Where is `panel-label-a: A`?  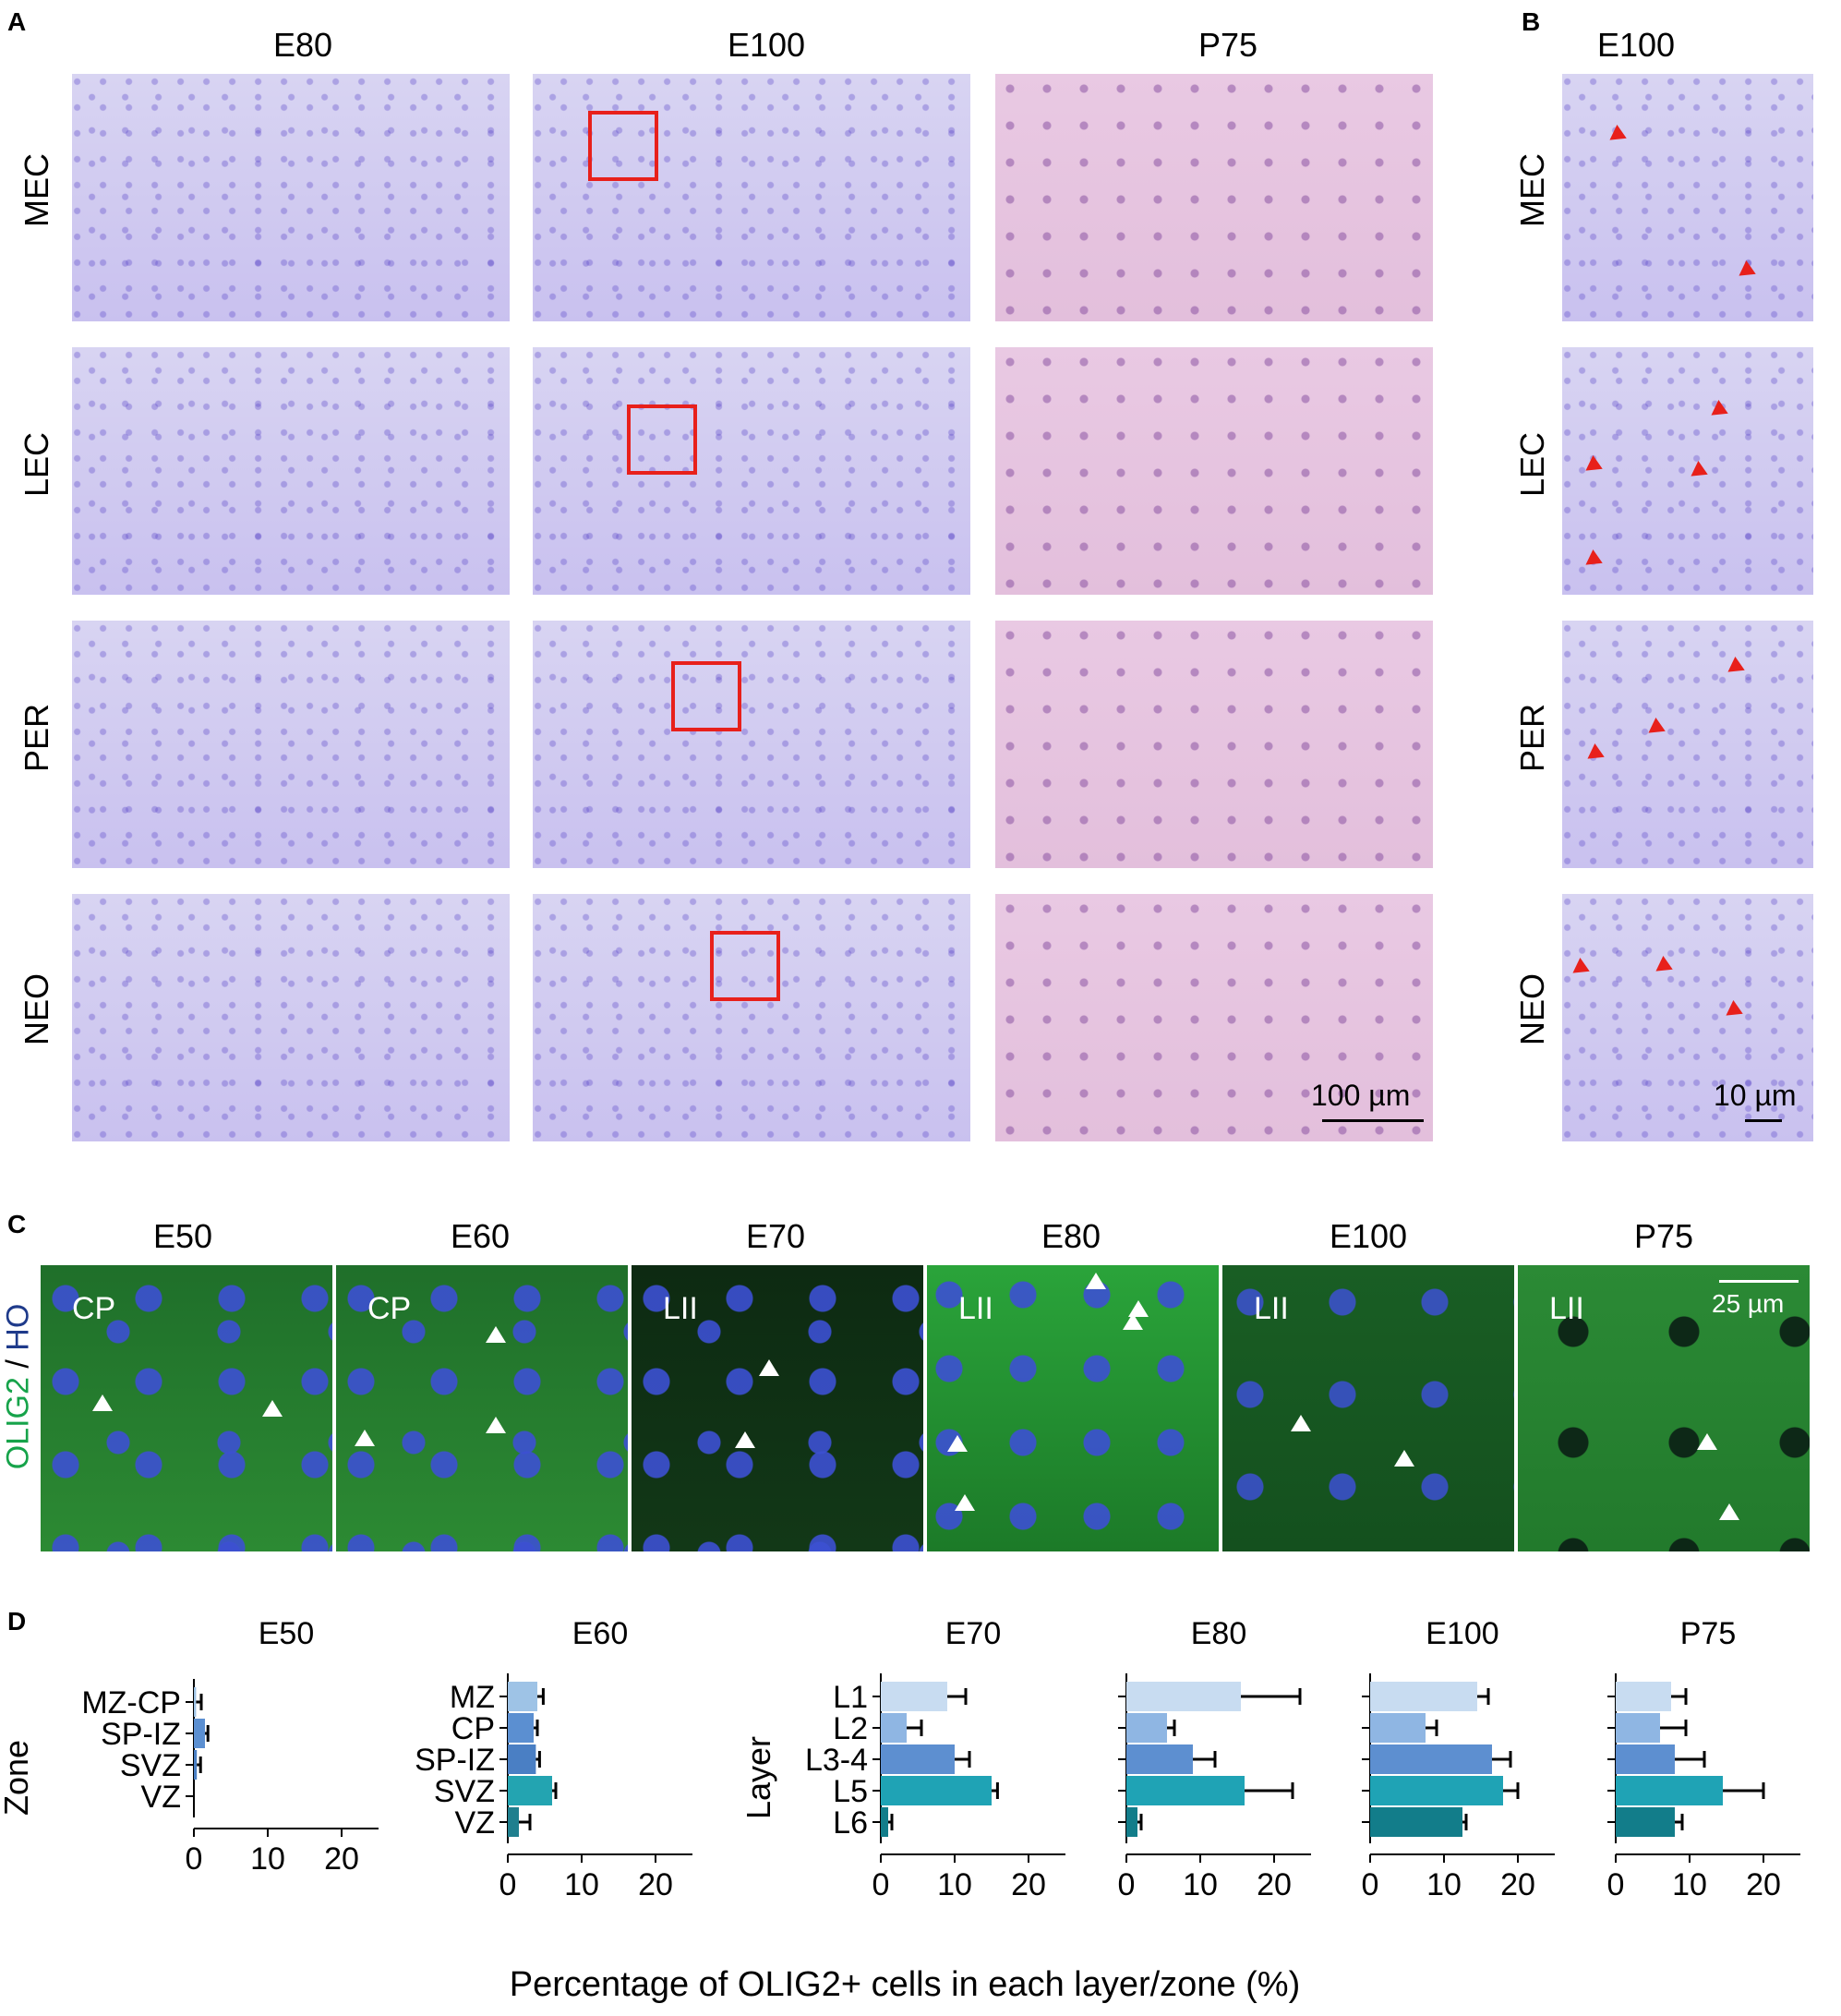
panel-label-a: A is located at coordinates (17, 21).